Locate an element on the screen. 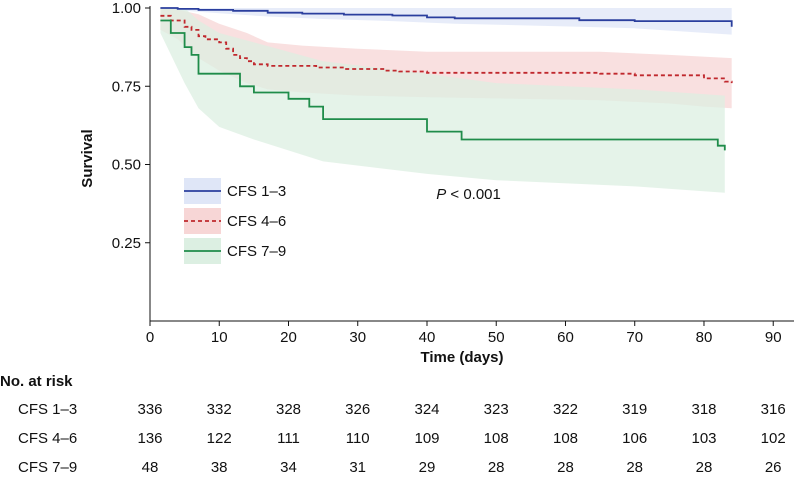  risk-count: 26 is located at coordinates (773, 467).